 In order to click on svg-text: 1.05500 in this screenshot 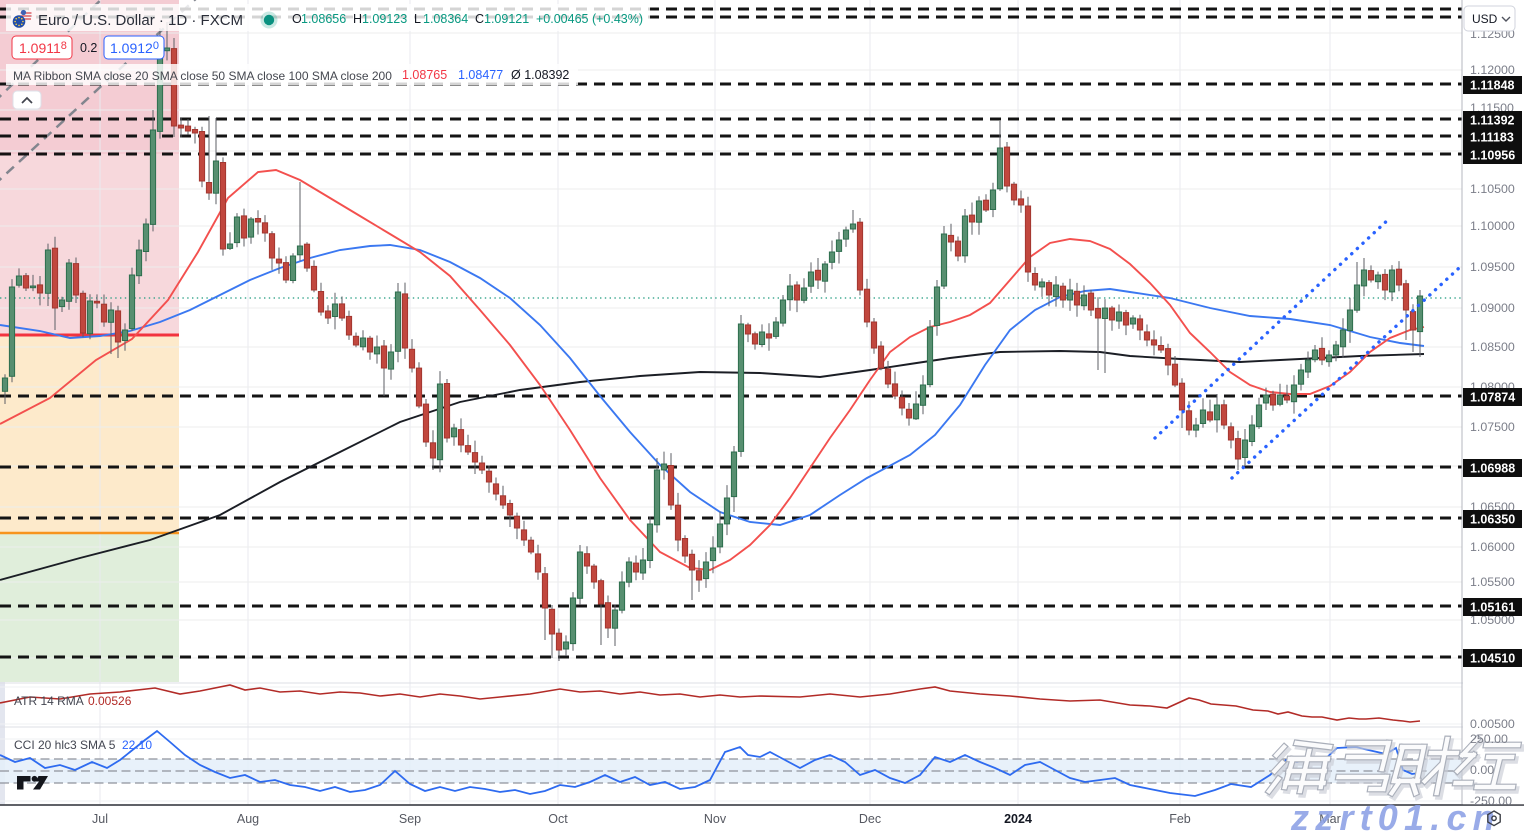, I will do `click(1492, 582)`.